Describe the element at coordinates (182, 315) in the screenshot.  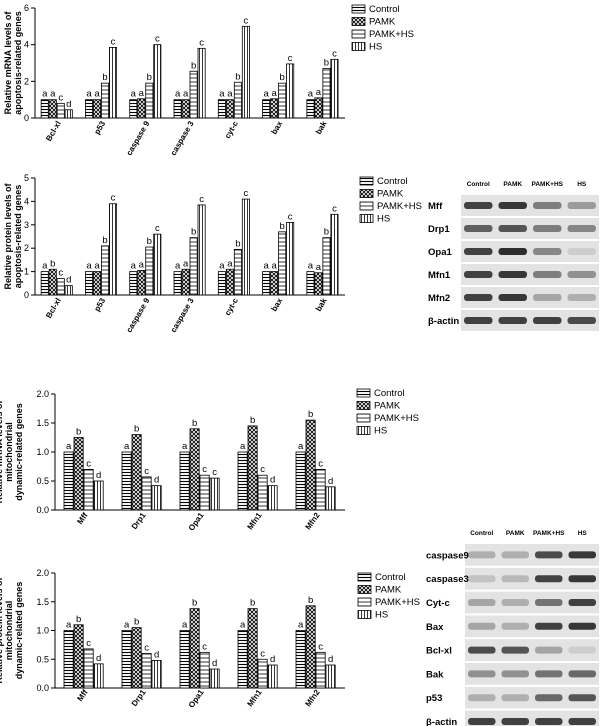
I see `x-tick-label: caspase 3` at that location.